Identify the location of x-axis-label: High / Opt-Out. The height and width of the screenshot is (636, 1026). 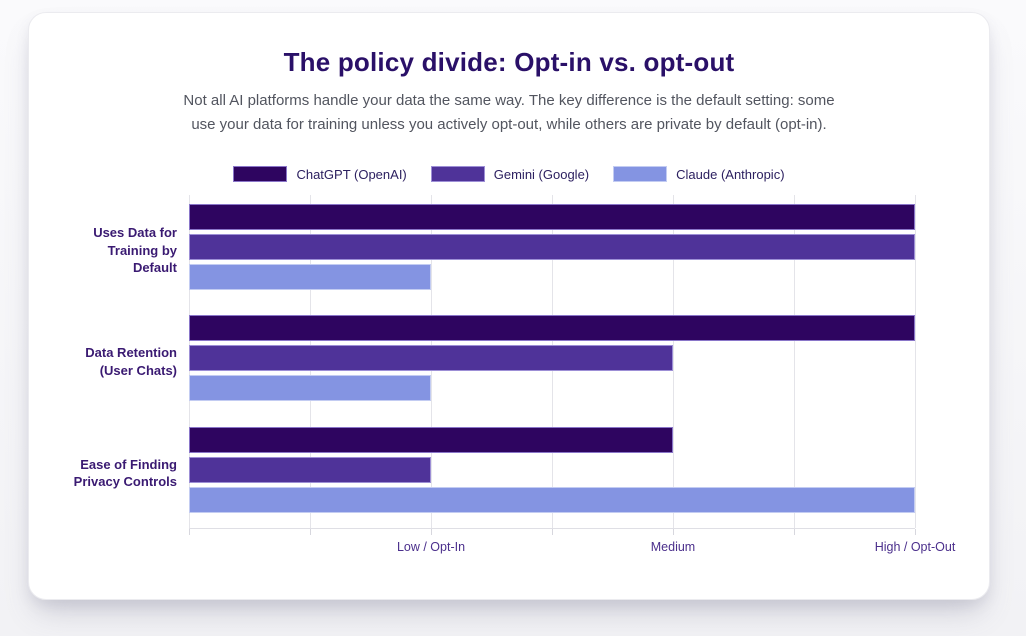
(915, 547).